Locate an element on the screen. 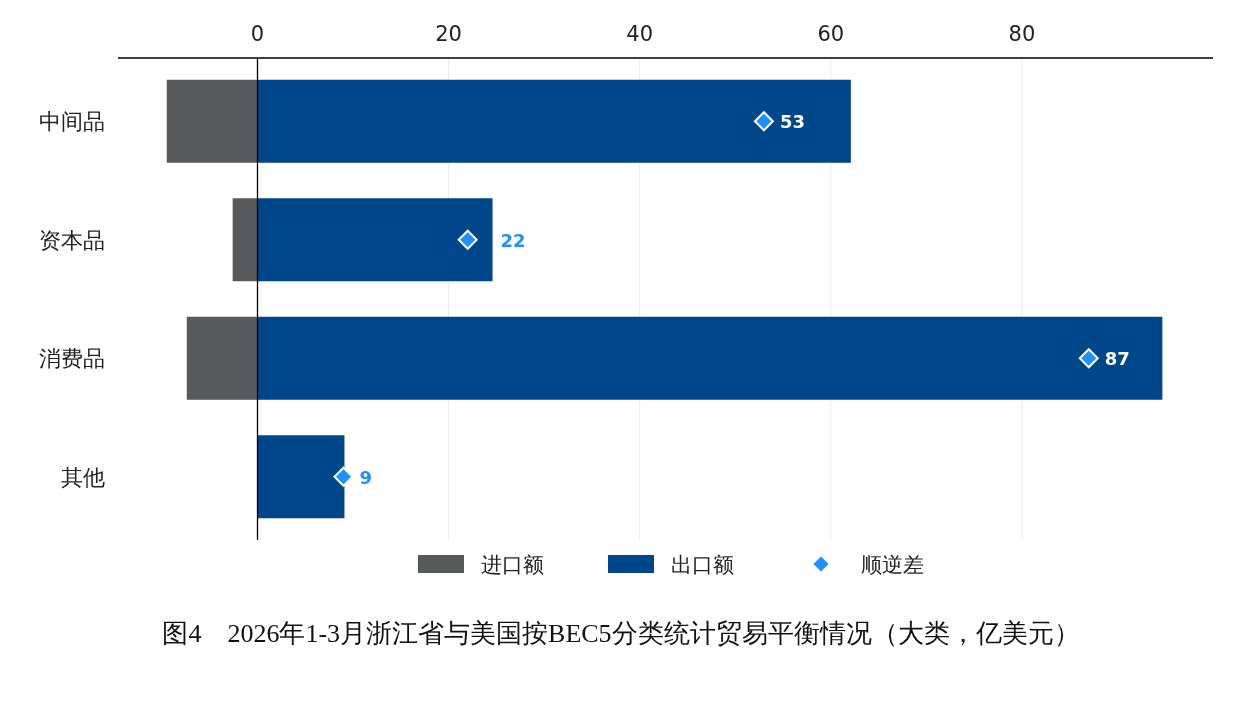 This screenshot has width=1242, height=716. data-label: 53 is located at coordinates (792, 122).